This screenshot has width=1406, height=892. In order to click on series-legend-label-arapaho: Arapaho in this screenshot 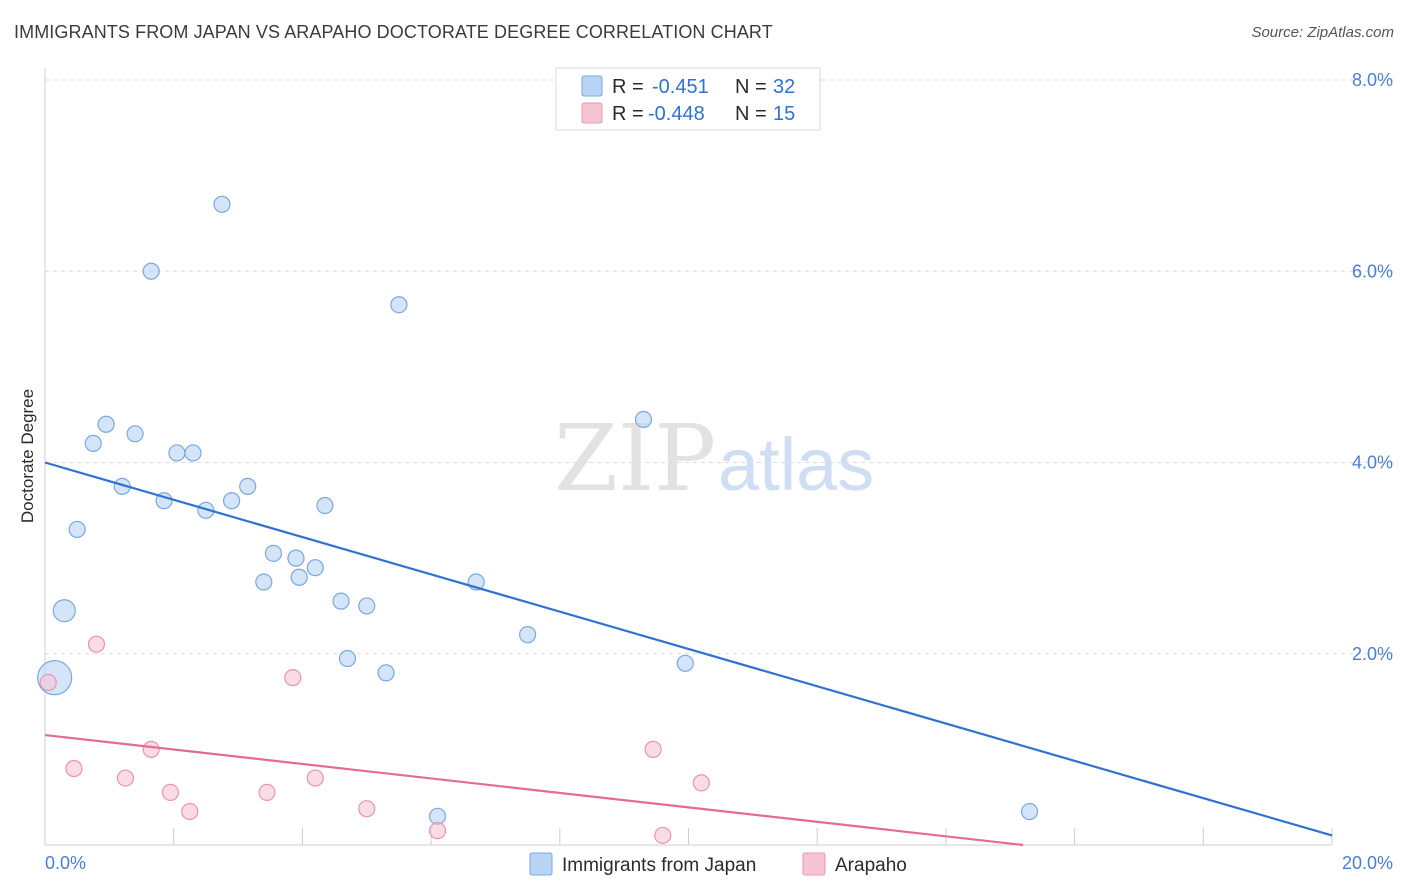, I will do `click(871, 865)`.